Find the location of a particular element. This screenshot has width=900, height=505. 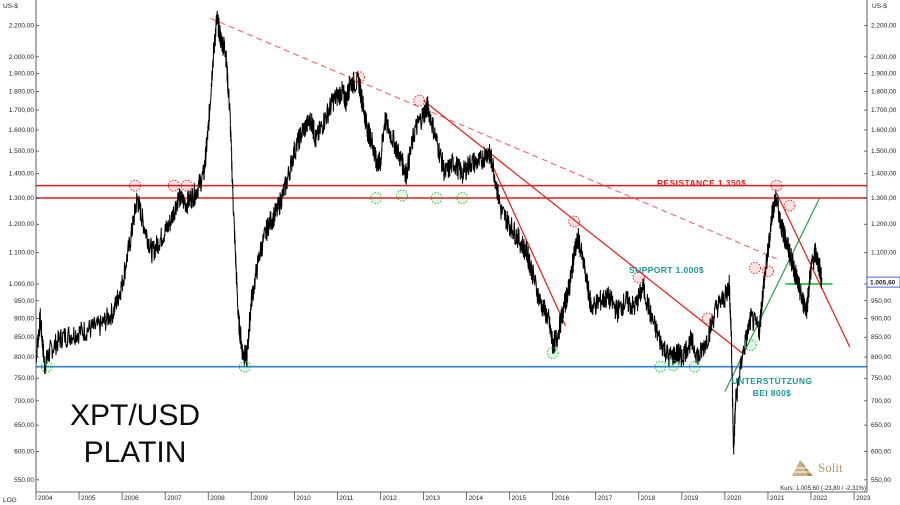

currency-label-right: US-$ is located at coordinates (879, 6).